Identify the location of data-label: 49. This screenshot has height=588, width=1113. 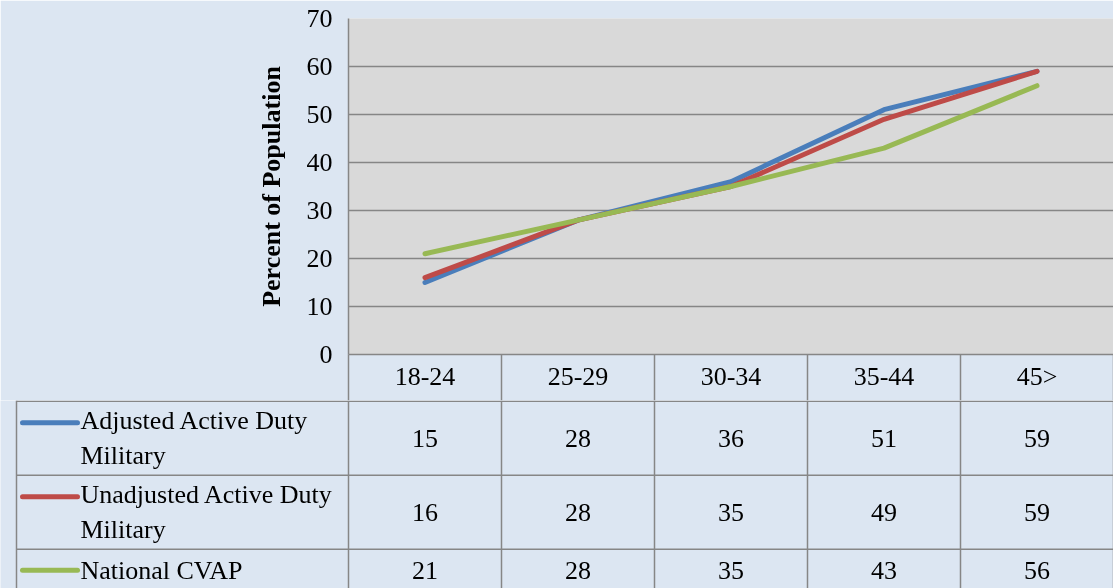
(884, 512).